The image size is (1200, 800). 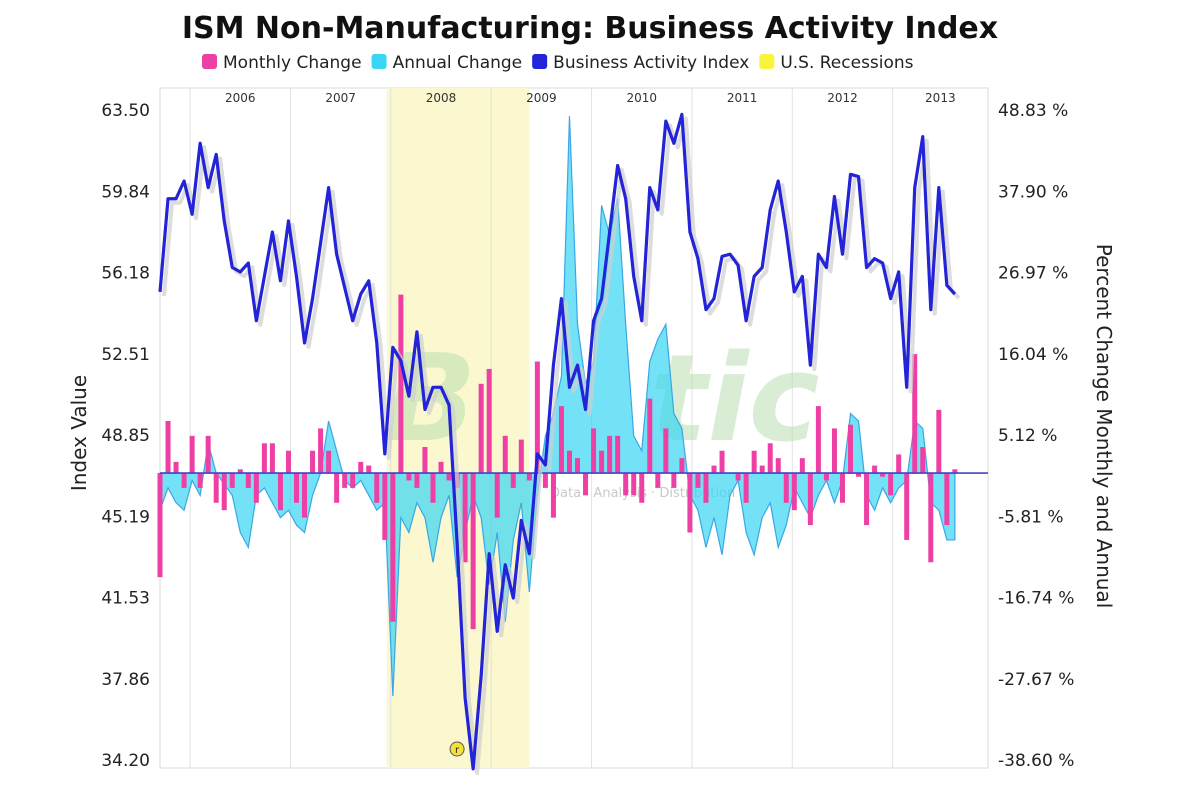 I want to click on year-label: 2013, so click(x=940, y=98).